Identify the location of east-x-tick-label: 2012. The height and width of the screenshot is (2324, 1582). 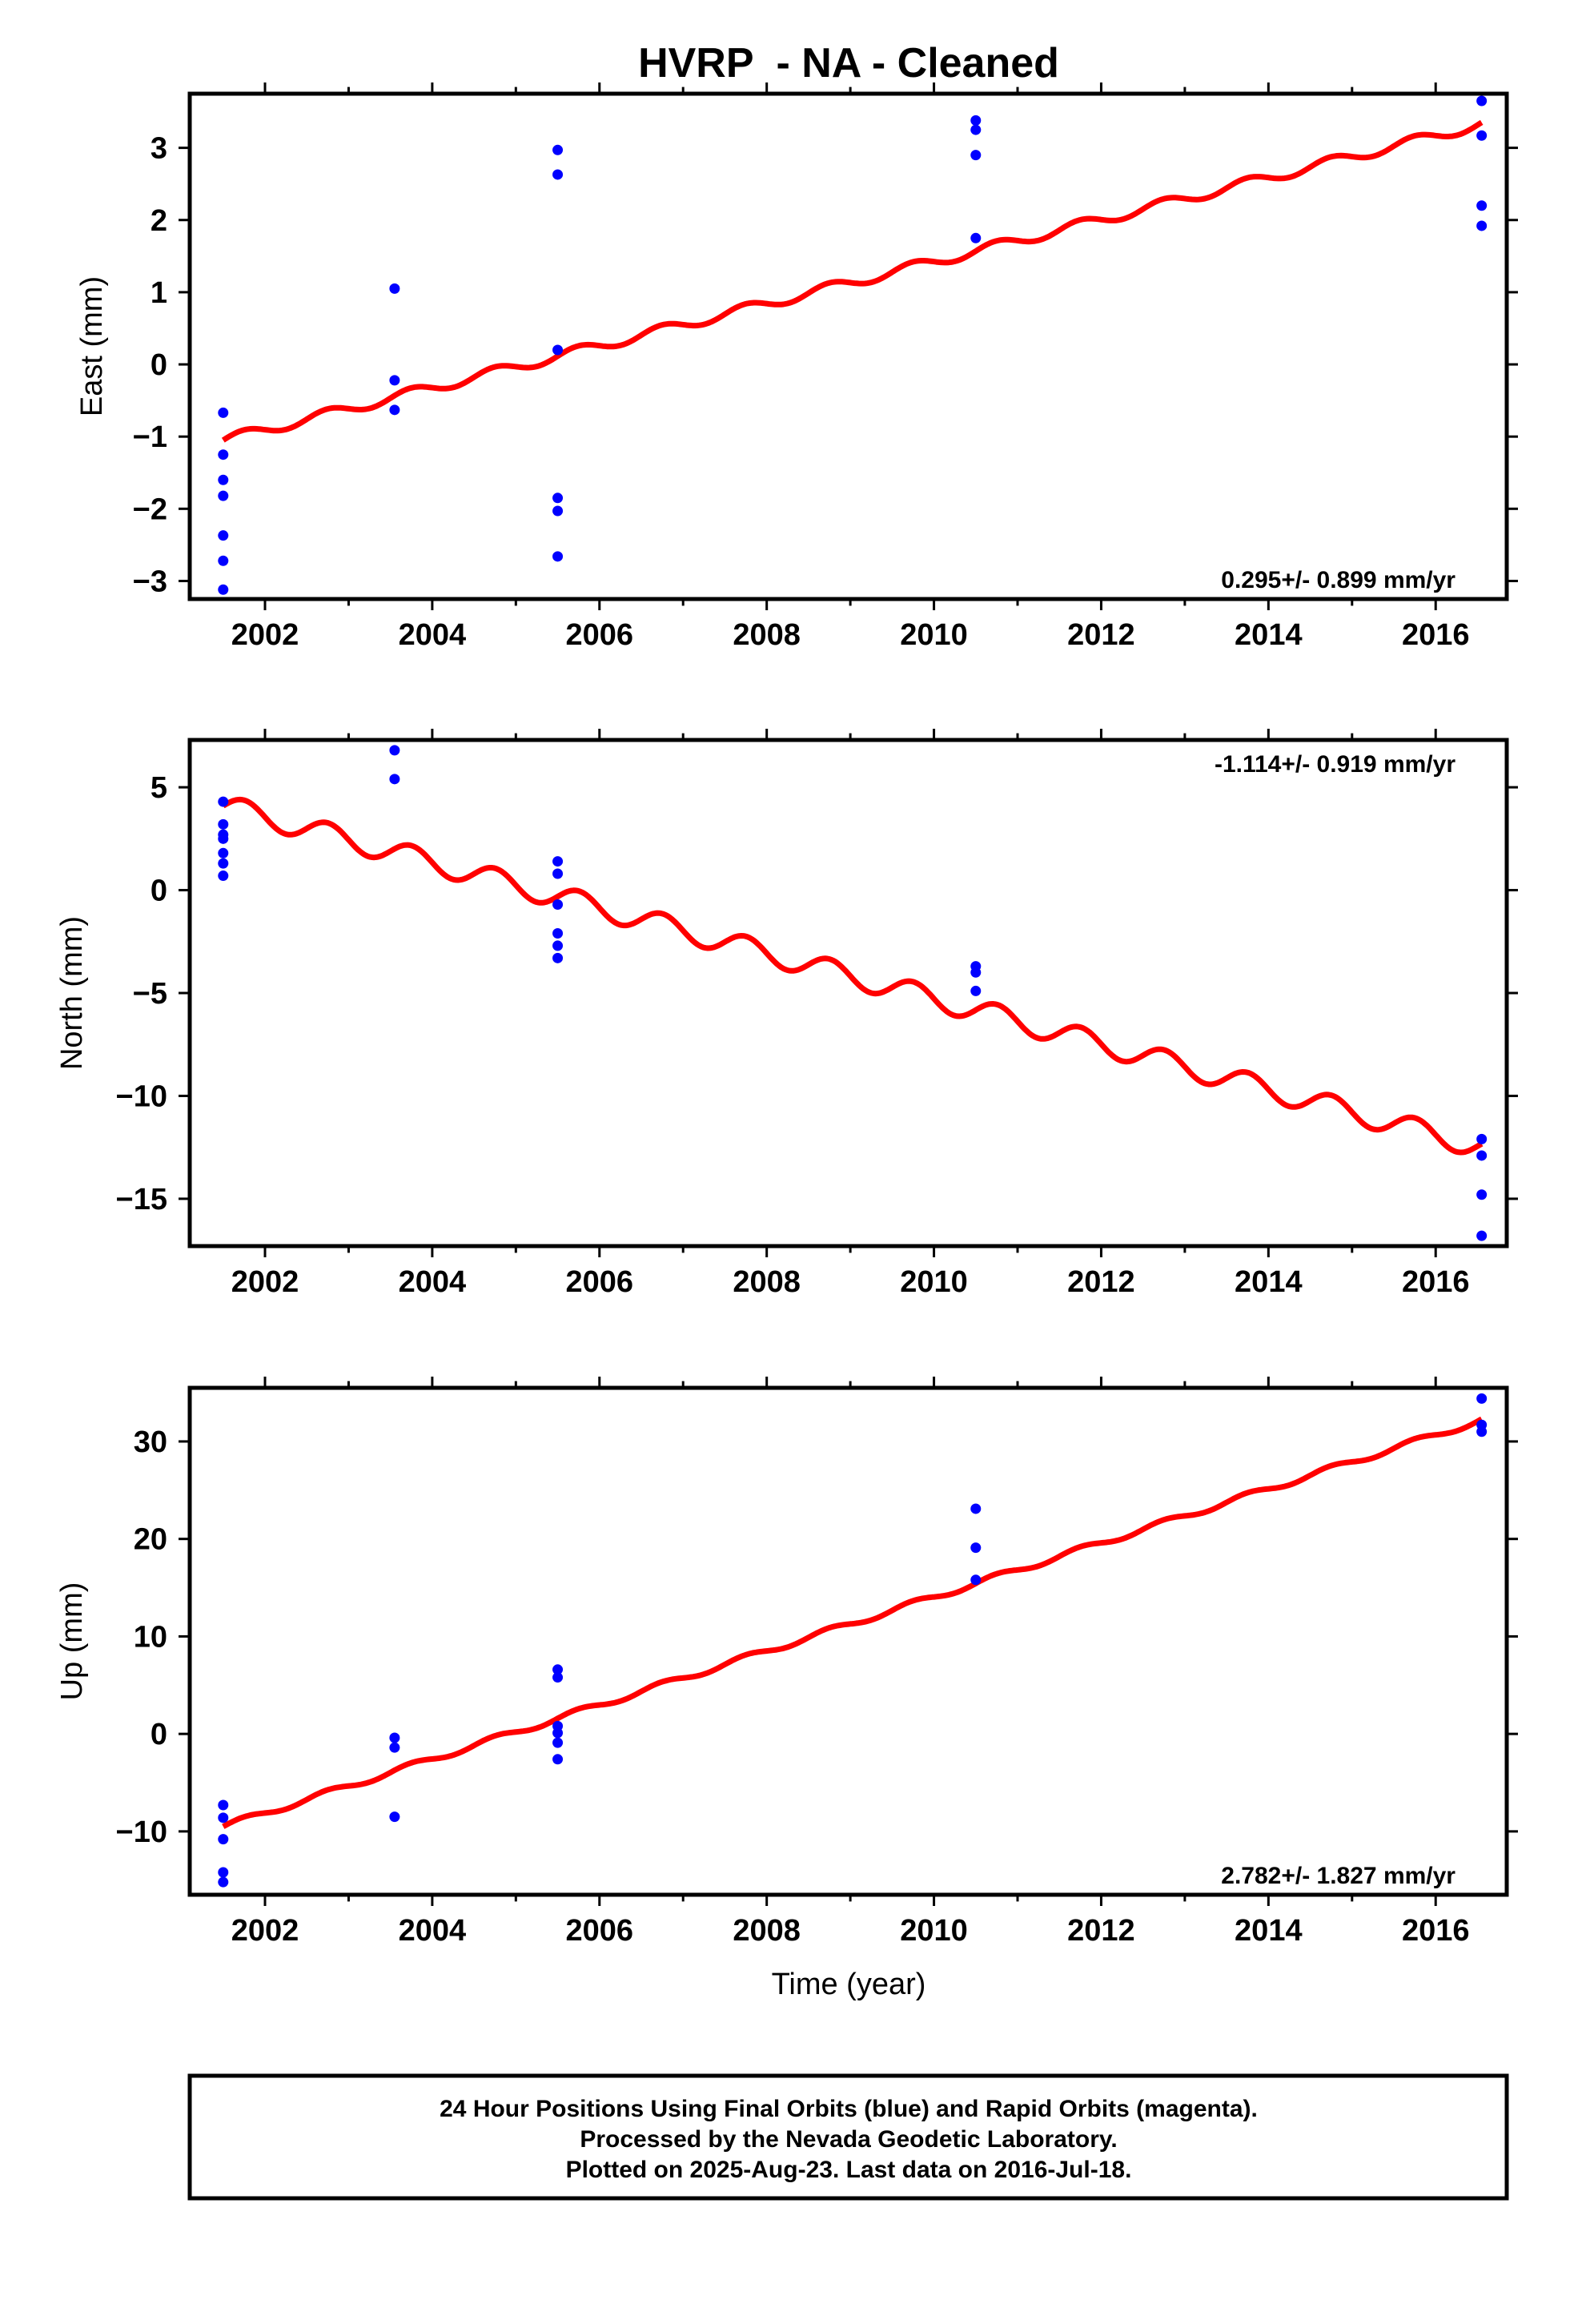
(1101, 635).